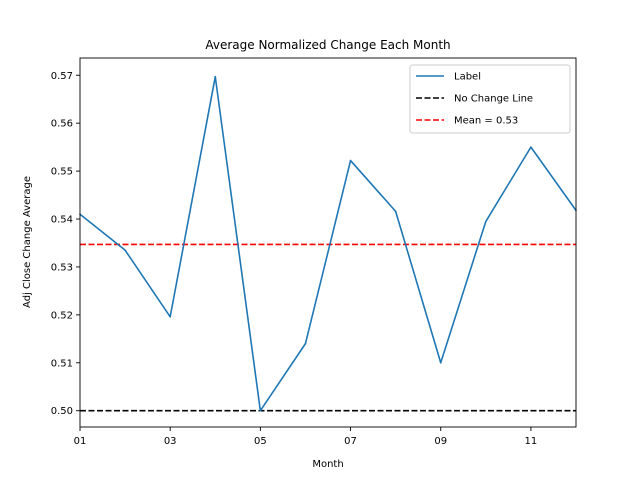  I want to click on legend-item-no-change-text: No Change Line, so click(493, 99).